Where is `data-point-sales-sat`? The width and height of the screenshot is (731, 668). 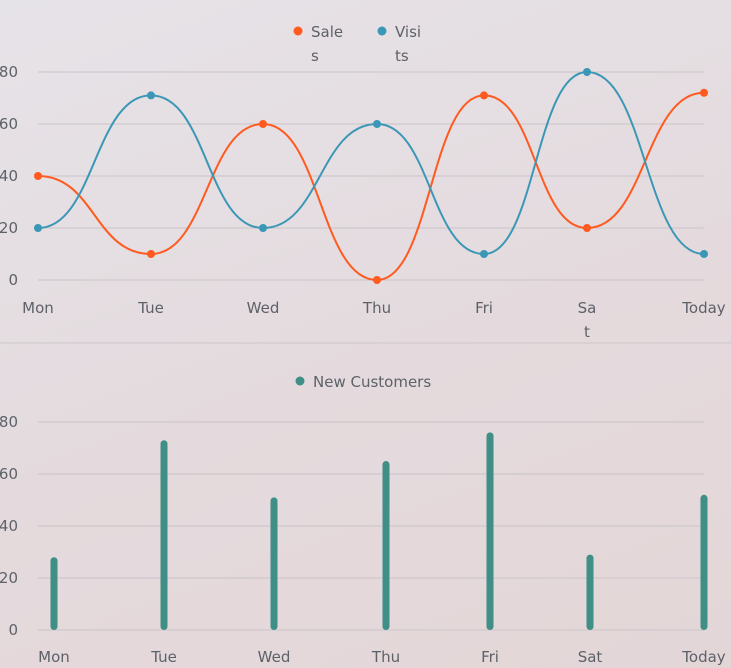
data-point-sales-sat is located at coordinates (587, 228).